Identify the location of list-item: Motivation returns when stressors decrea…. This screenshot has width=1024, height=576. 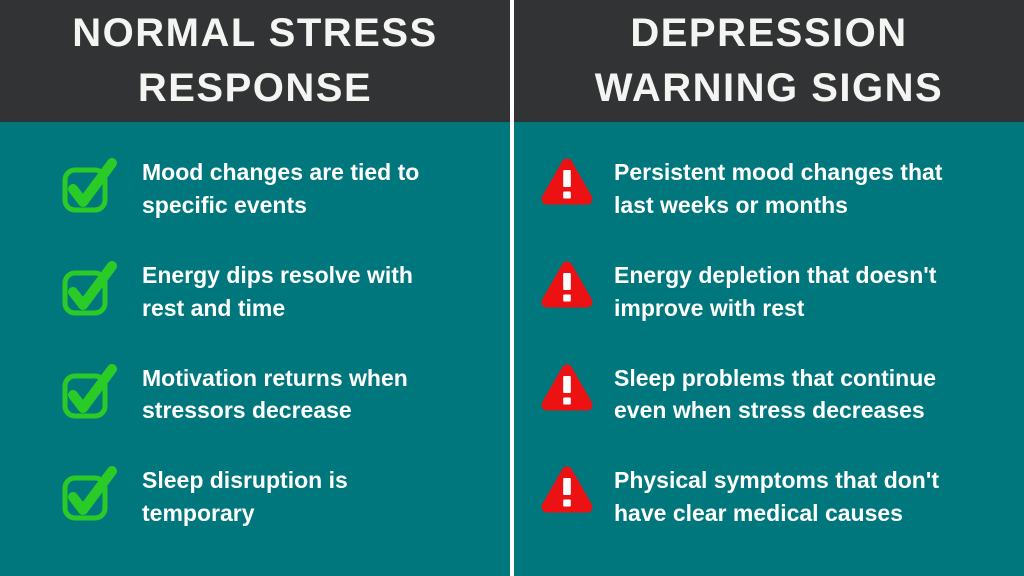
(255, 395).